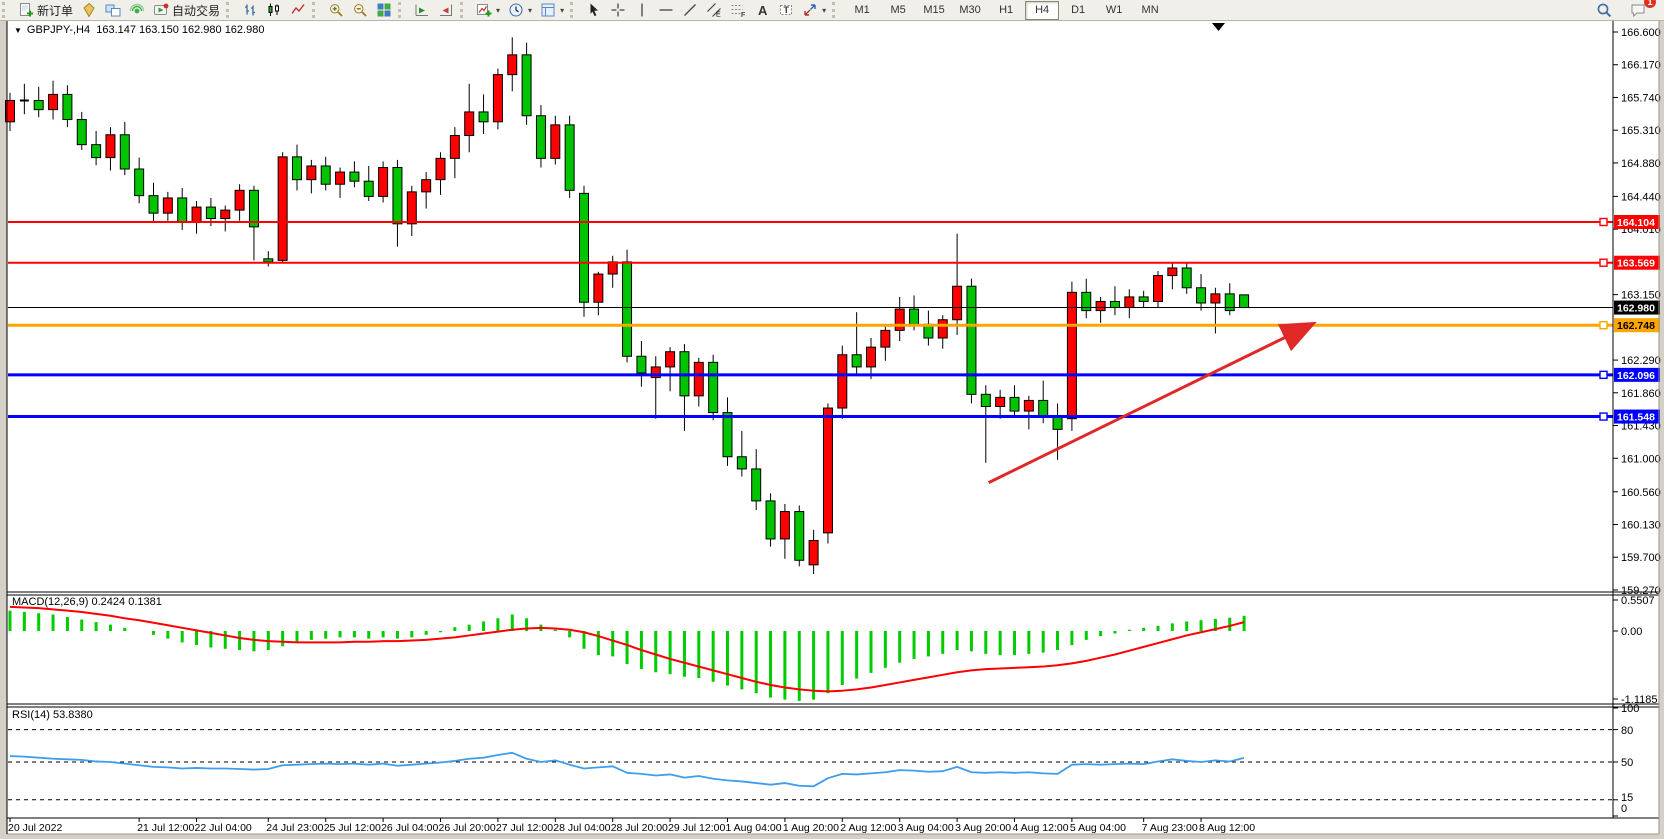  Describe the element at coordinates (862, 9) in the screenshot. I see `timeframe-m1-button: M1` at that location.